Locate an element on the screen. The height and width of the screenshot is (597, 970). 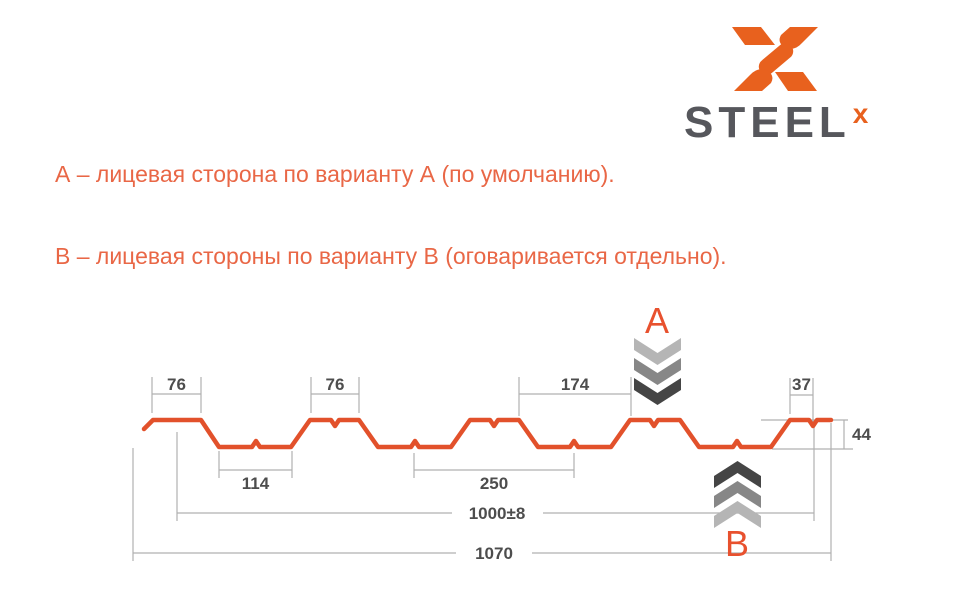
variant-a-letter: А is located at coordinates (657, 320).